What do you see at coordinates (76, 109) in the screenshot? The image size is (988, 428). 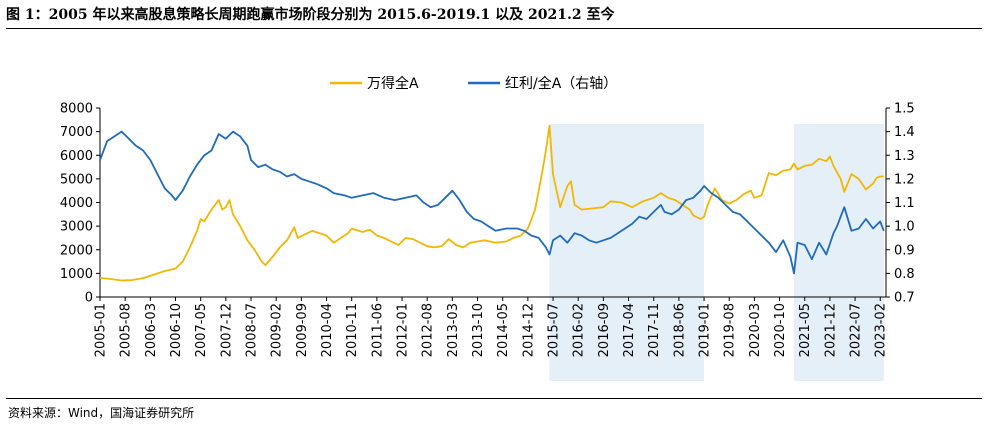 I see `left-tick-label: 8000` at bounding box center [76, 109].